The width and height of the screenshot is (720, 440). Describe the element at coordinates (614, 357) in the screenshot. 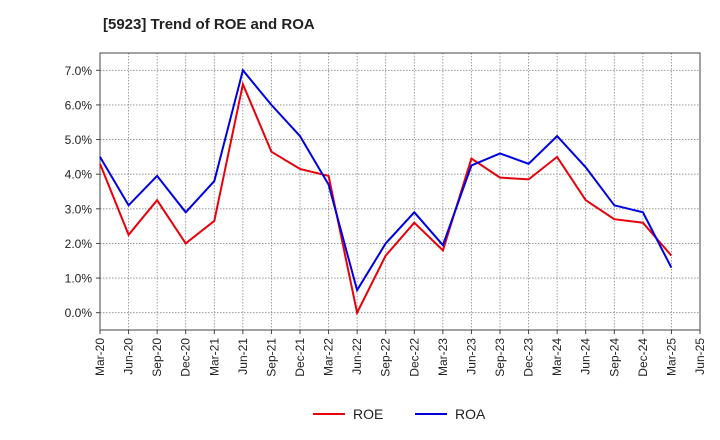

I see `x-tick-label: Sep-24` at that location.